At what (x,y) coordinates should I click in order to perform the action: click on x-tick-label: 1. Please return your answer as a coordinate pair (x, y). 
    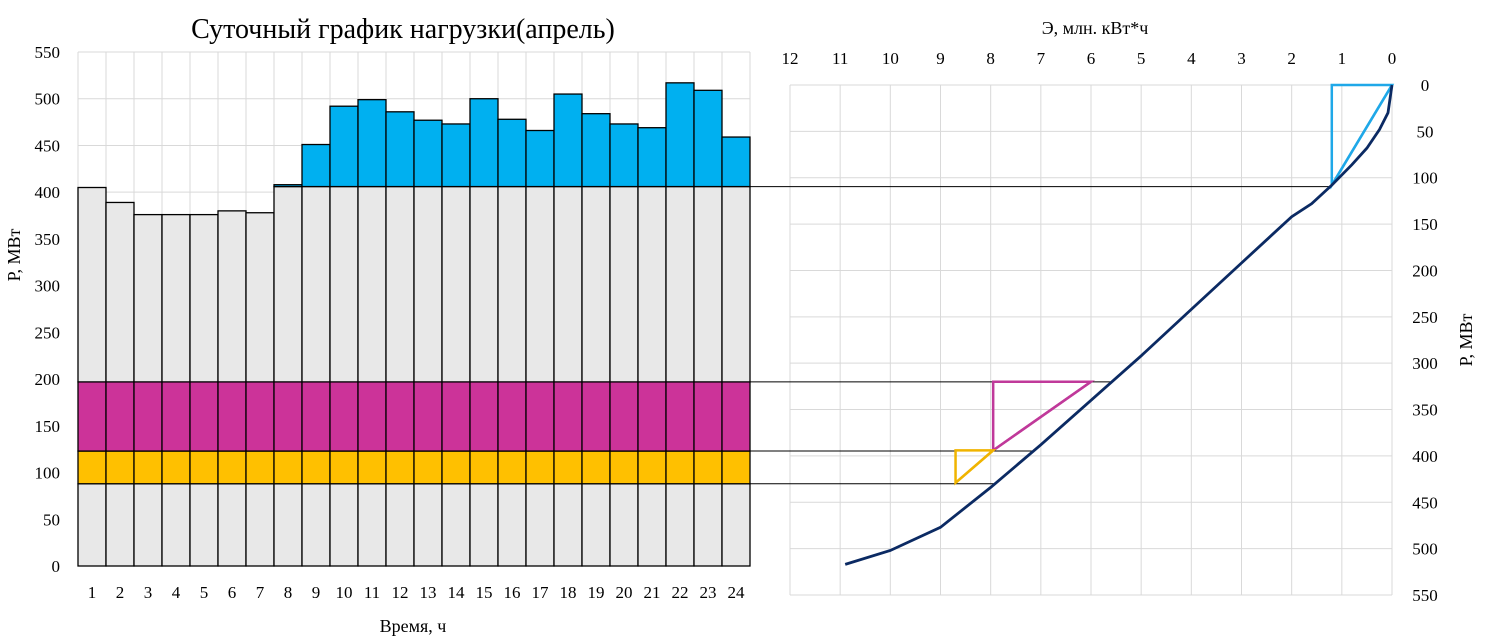
    Looking at the image, I should click on (92, 592).